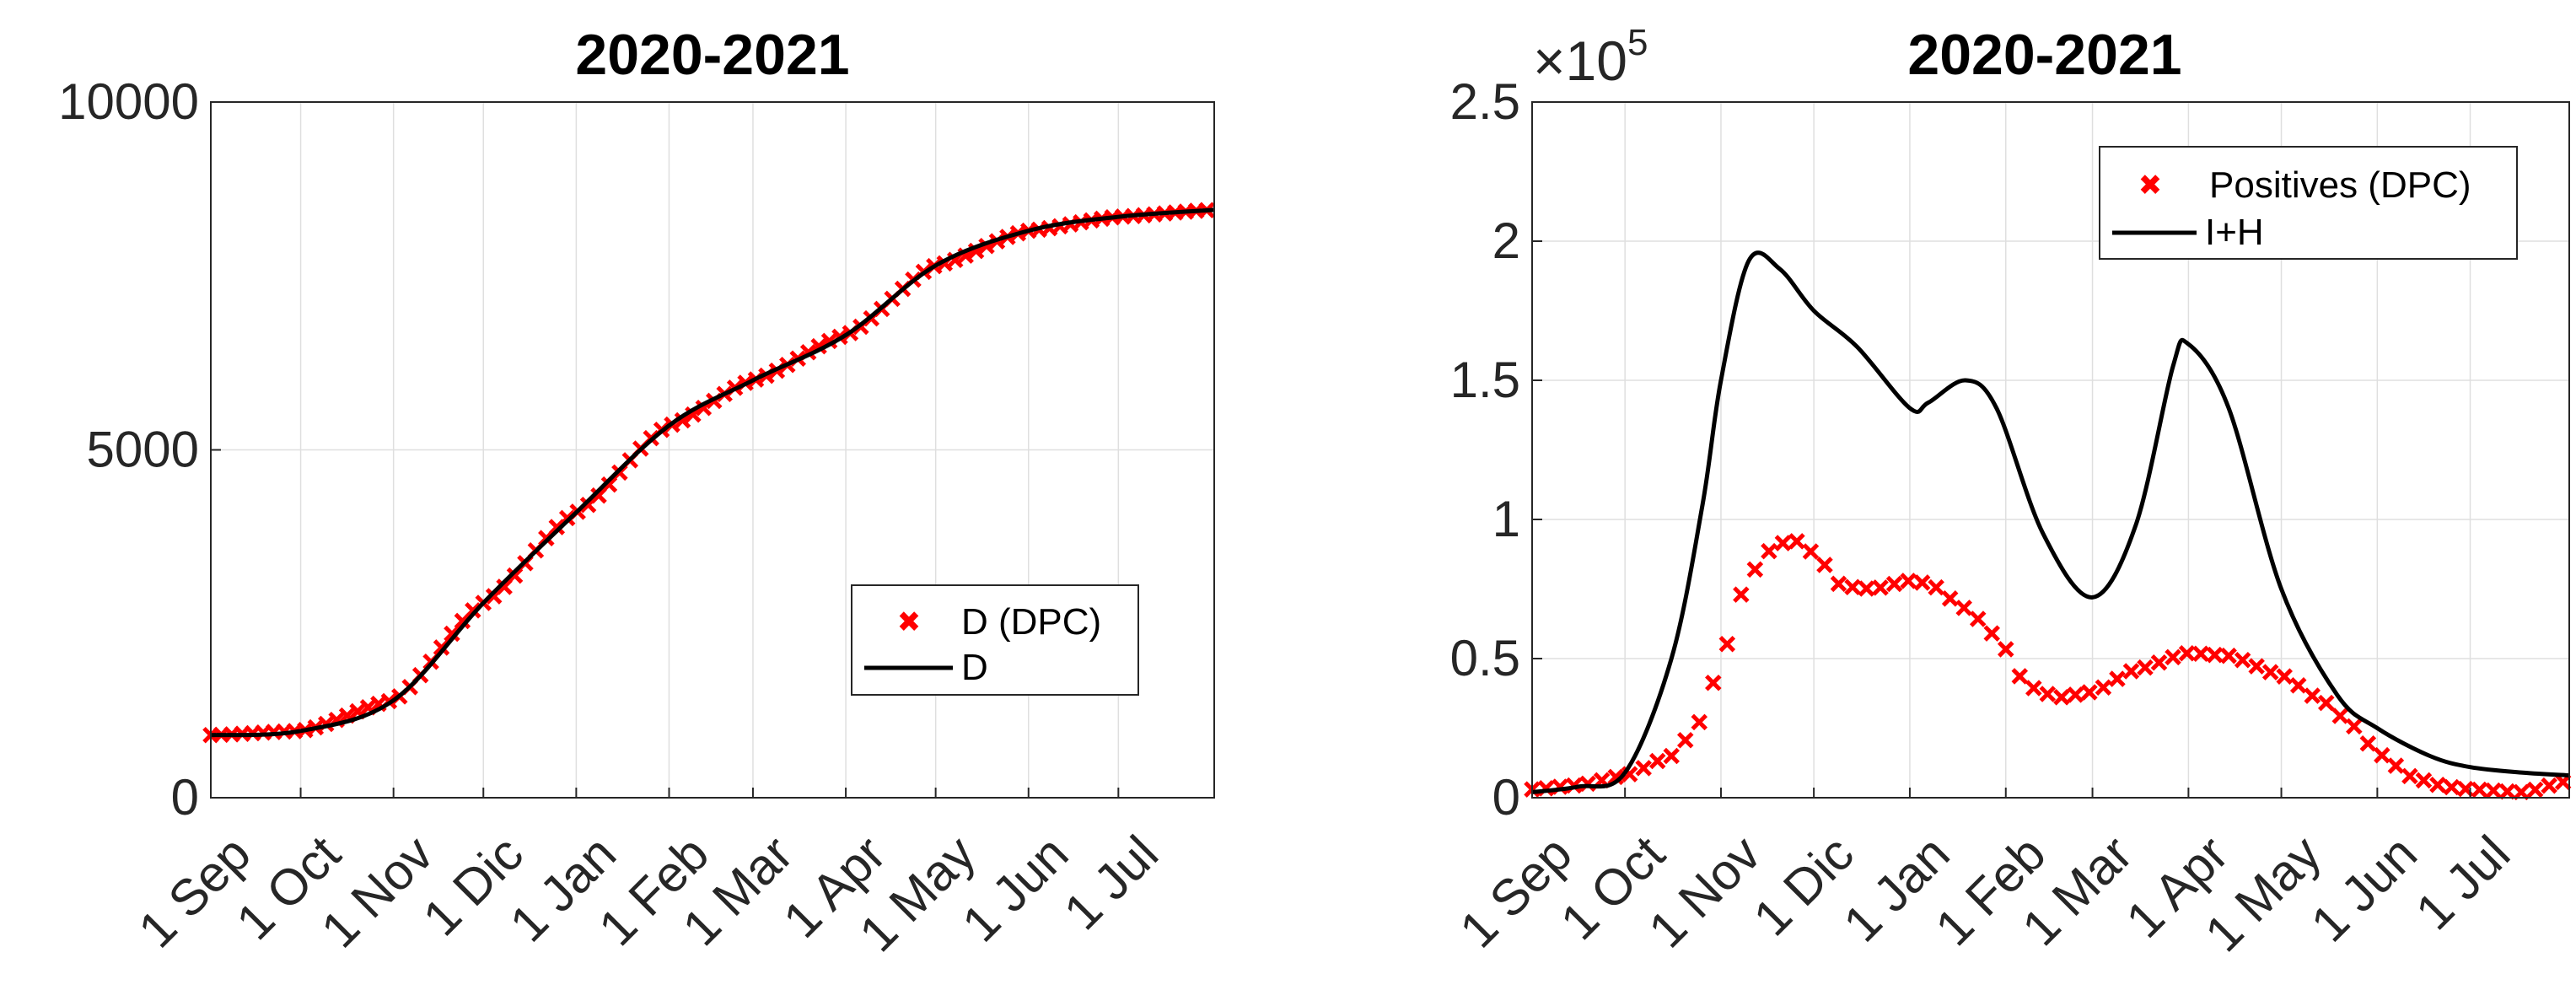 The width and height of the screenshot is (2576, 1006). I want to click on panel-2-exponent-base: 10, so click(1596, 61).